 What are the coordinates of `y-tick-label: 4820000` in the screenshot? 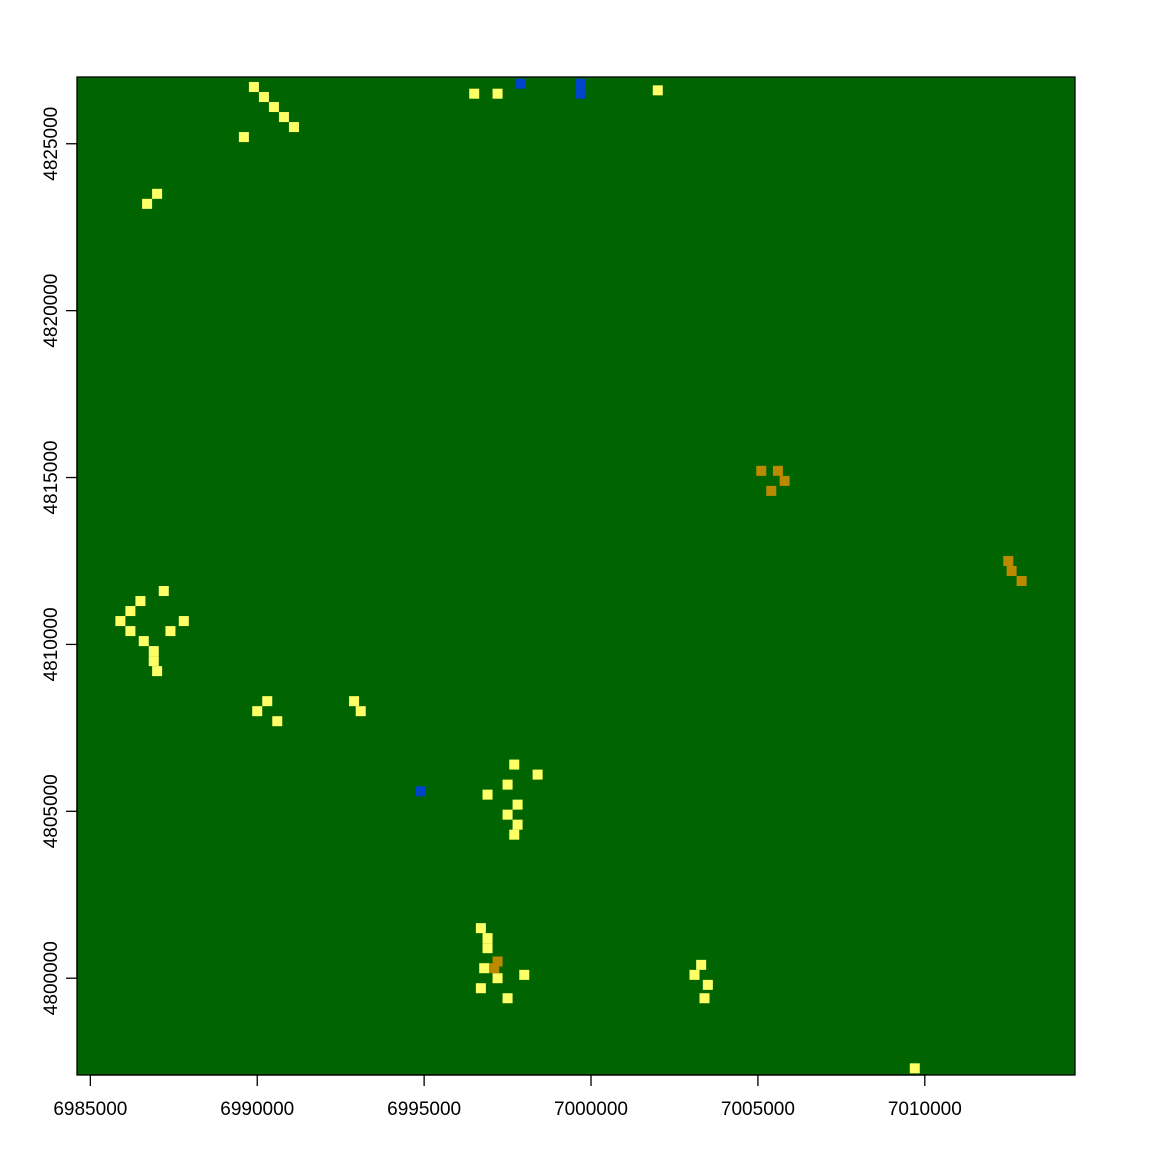 It's located at (51, 311).